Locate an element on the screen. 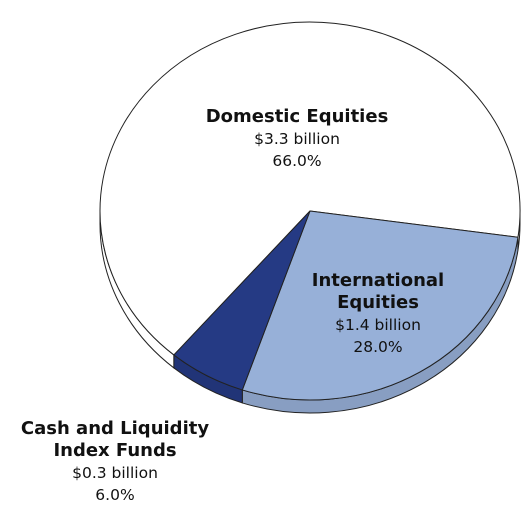 The height and width of the screenshot is (514, 521). amount-label: $3.3 billion is located at coordinates (297, 139).